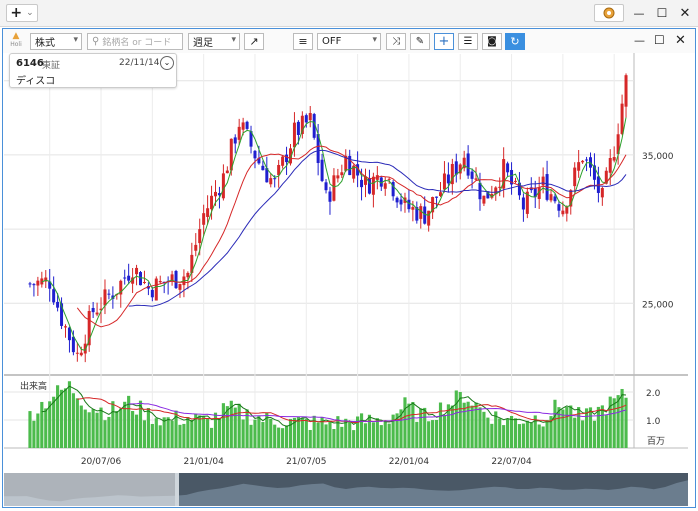 The image size is (698, 511). I want to click on period-value: 週足, so click(203, 43).